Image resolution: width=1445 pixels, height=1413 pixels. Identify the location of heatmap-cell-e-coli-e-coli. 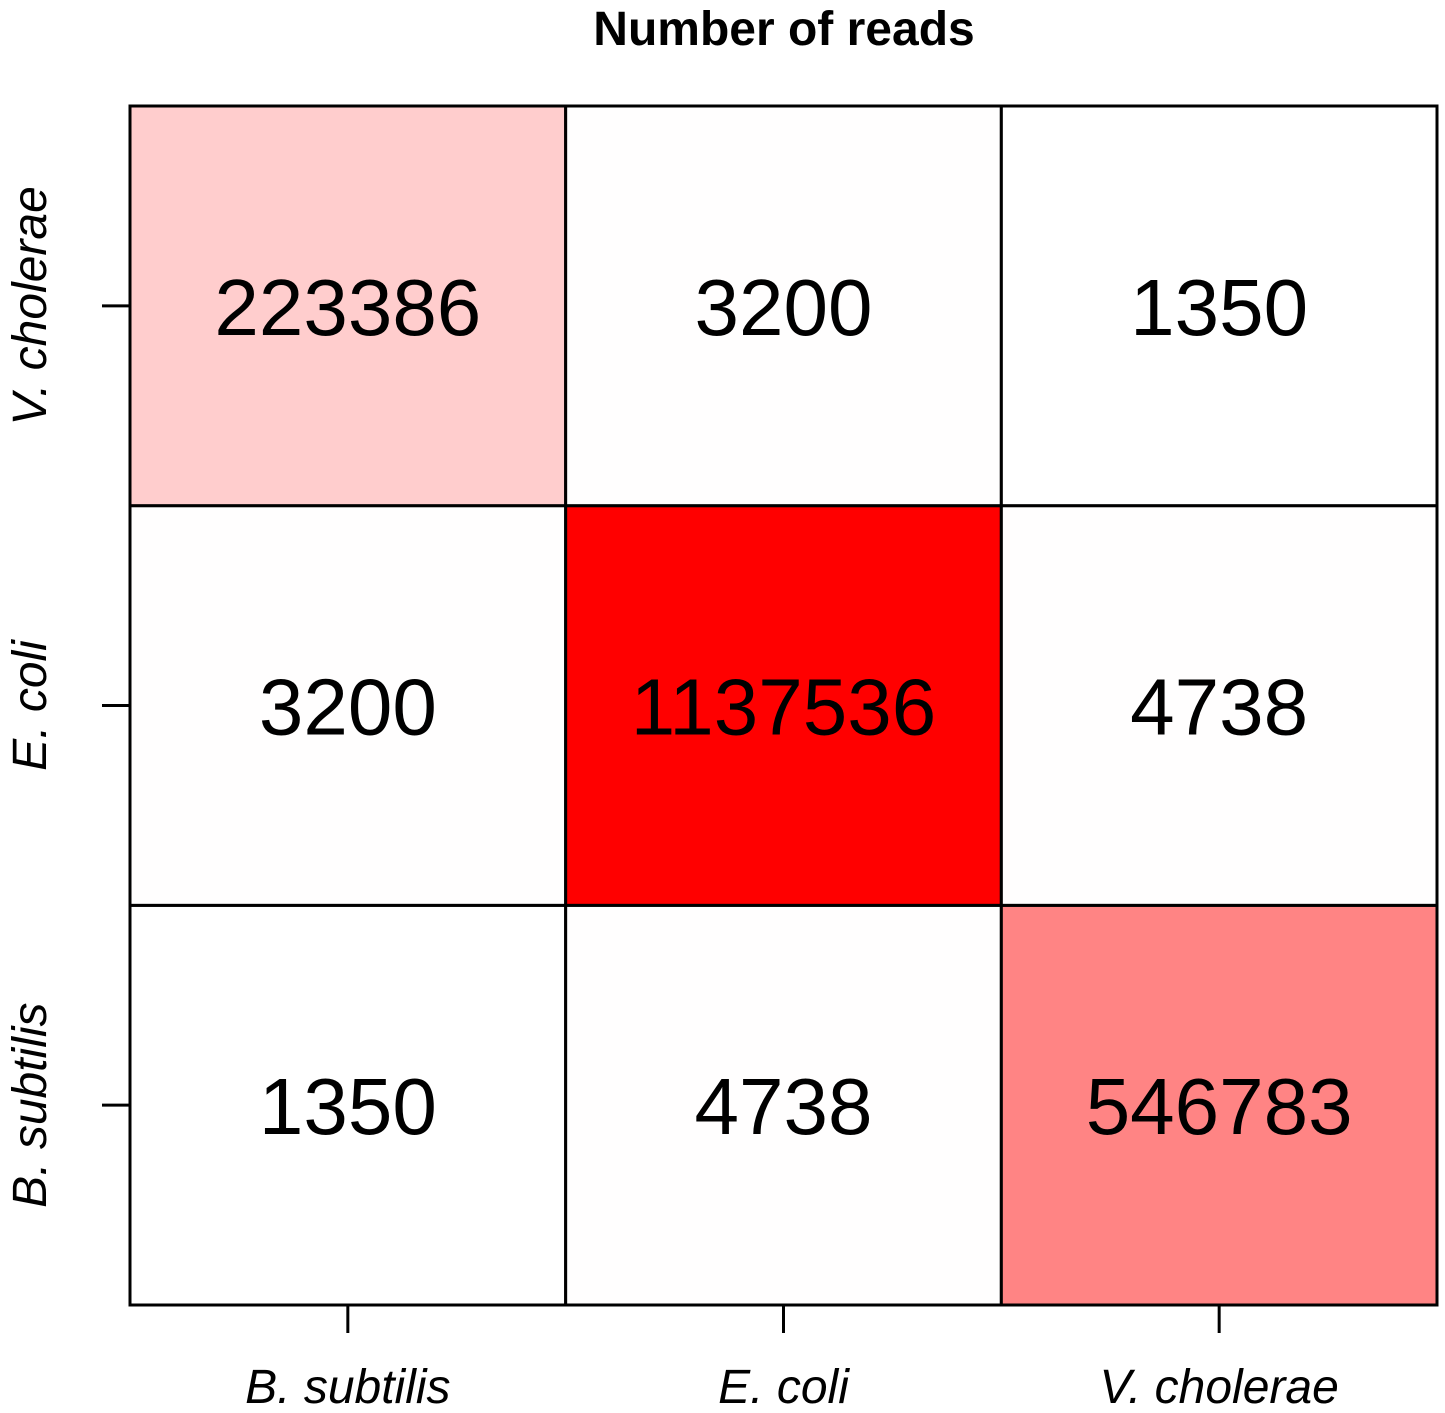
(783, 705).